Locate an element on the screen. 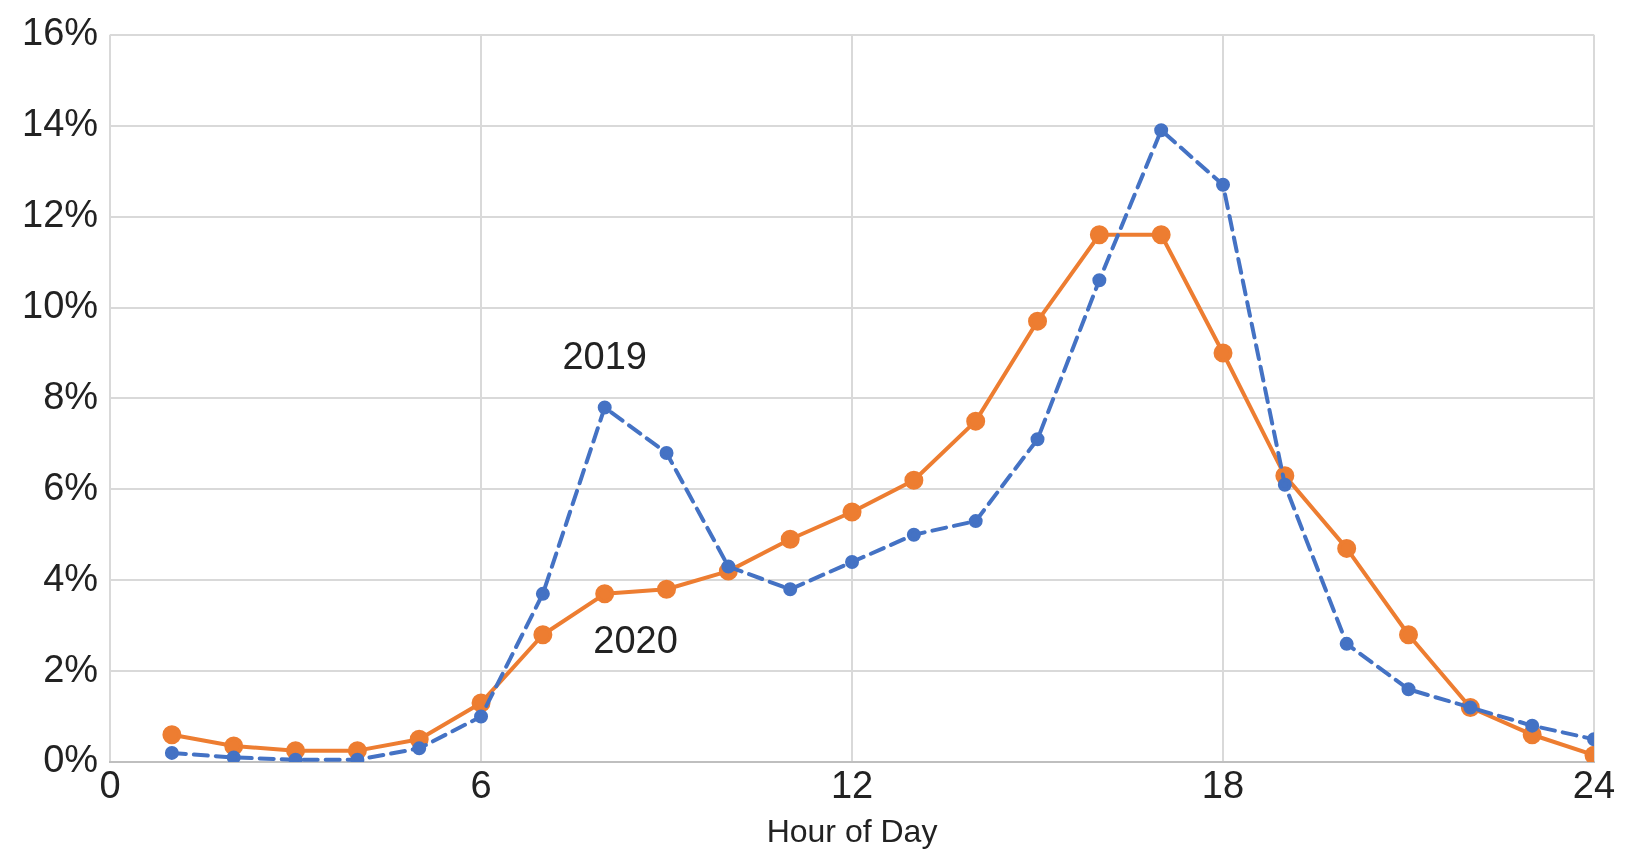  y-tick-label: 8% is located at coordinates (71, 395).